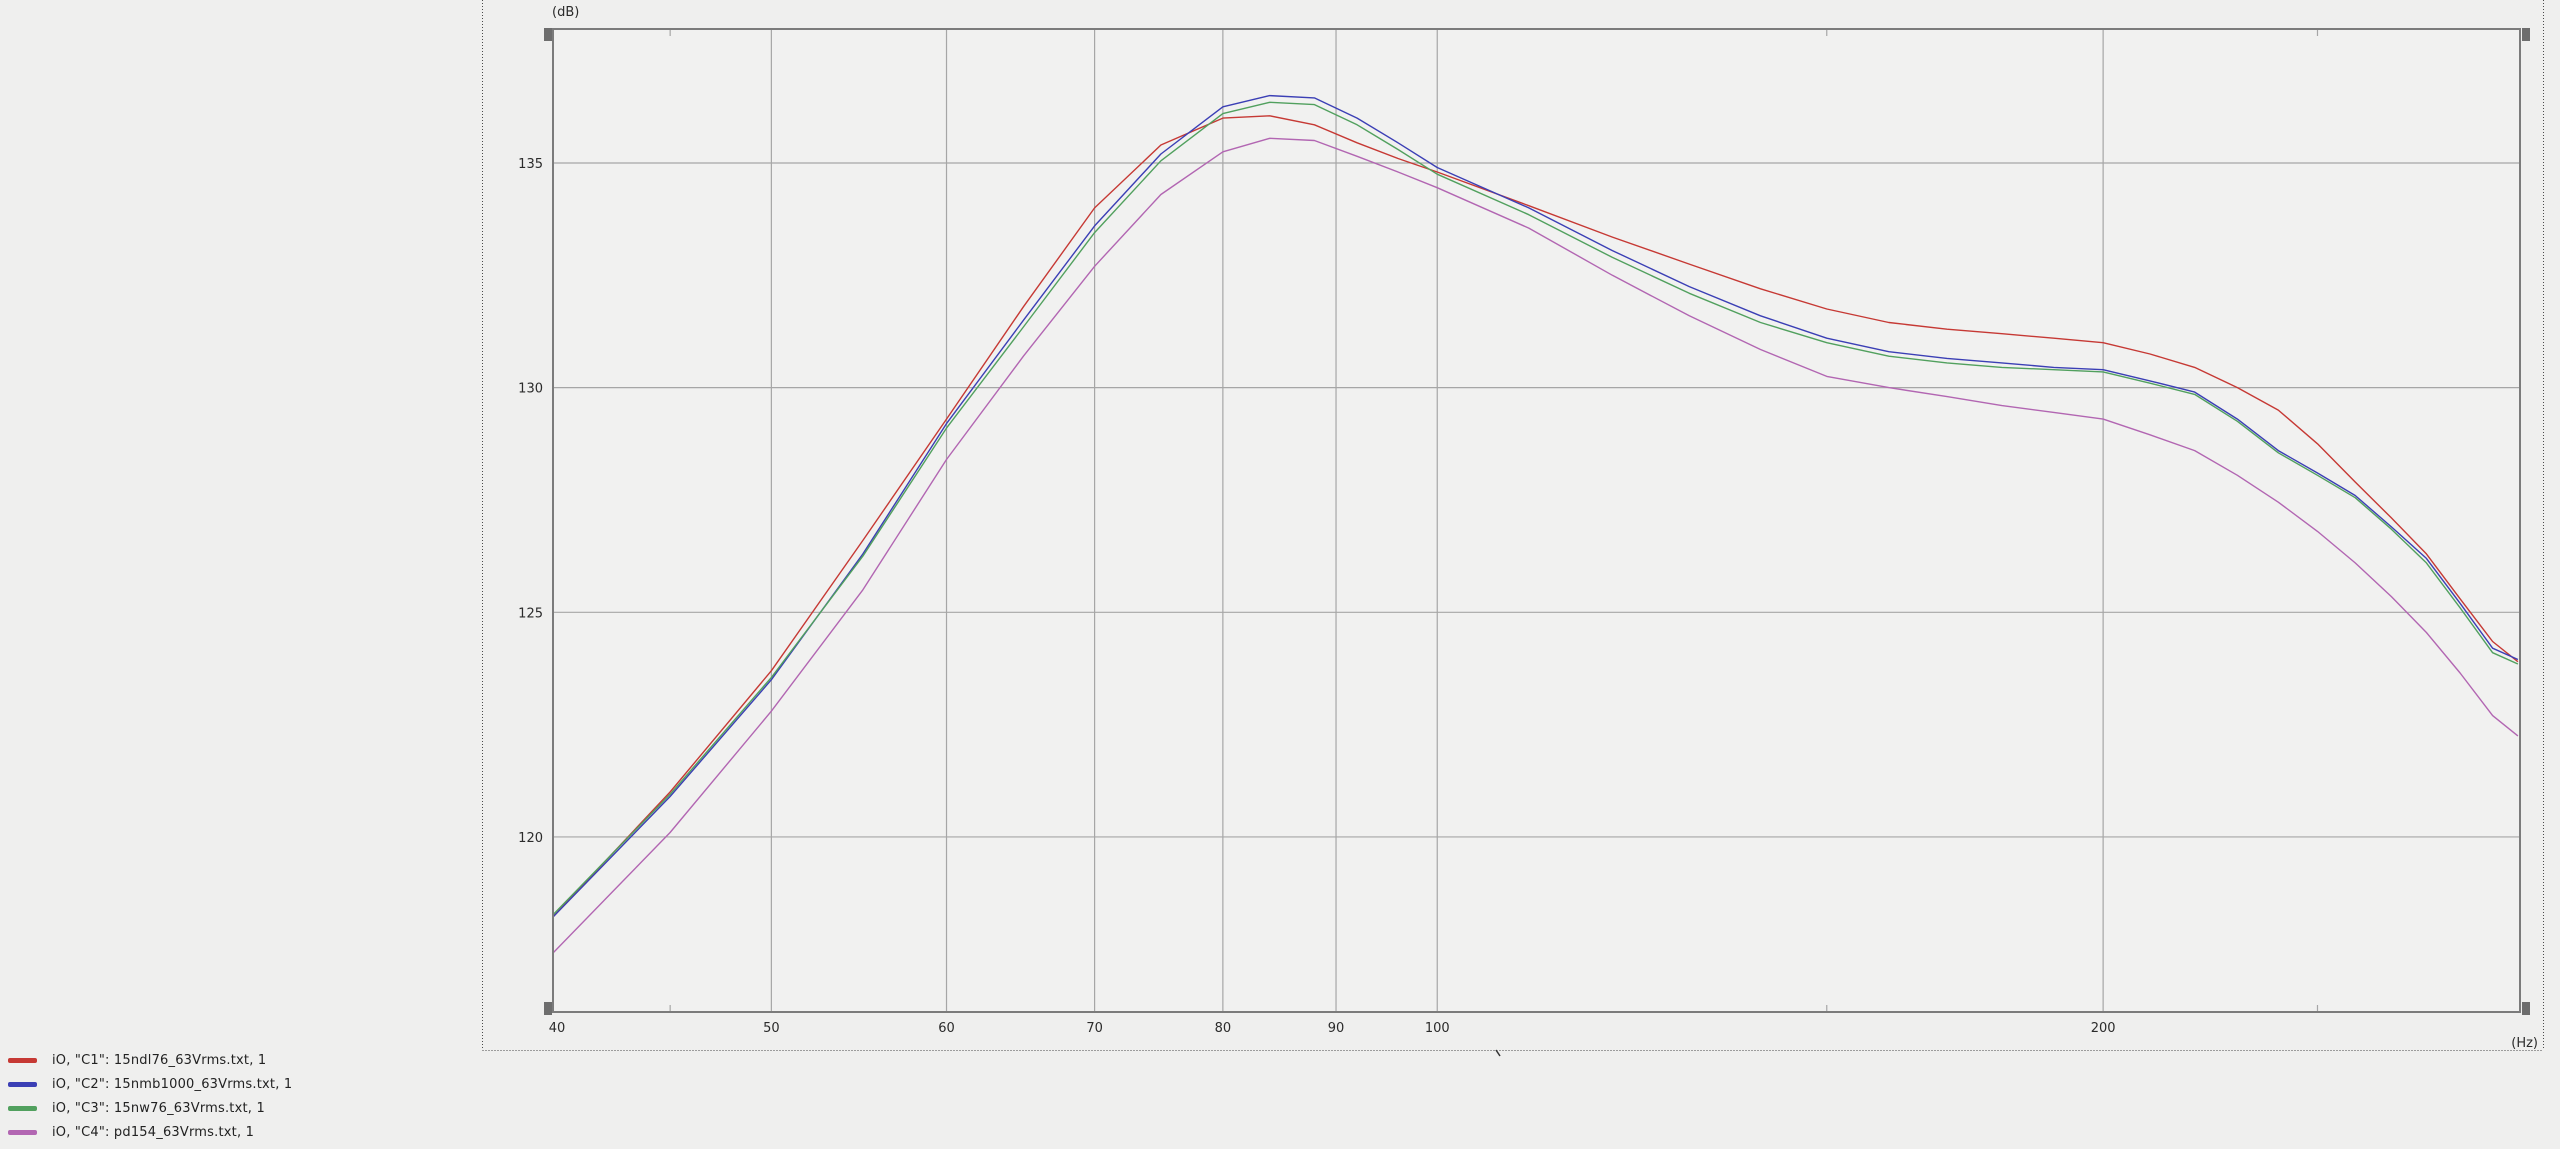 The height and width of the screenshot is (1149, 2560). What do you see at coordinates (1437, 1028) in the screenshot?
I see `x-tick-label-100: 100` at bounding box center [1437, 1028].